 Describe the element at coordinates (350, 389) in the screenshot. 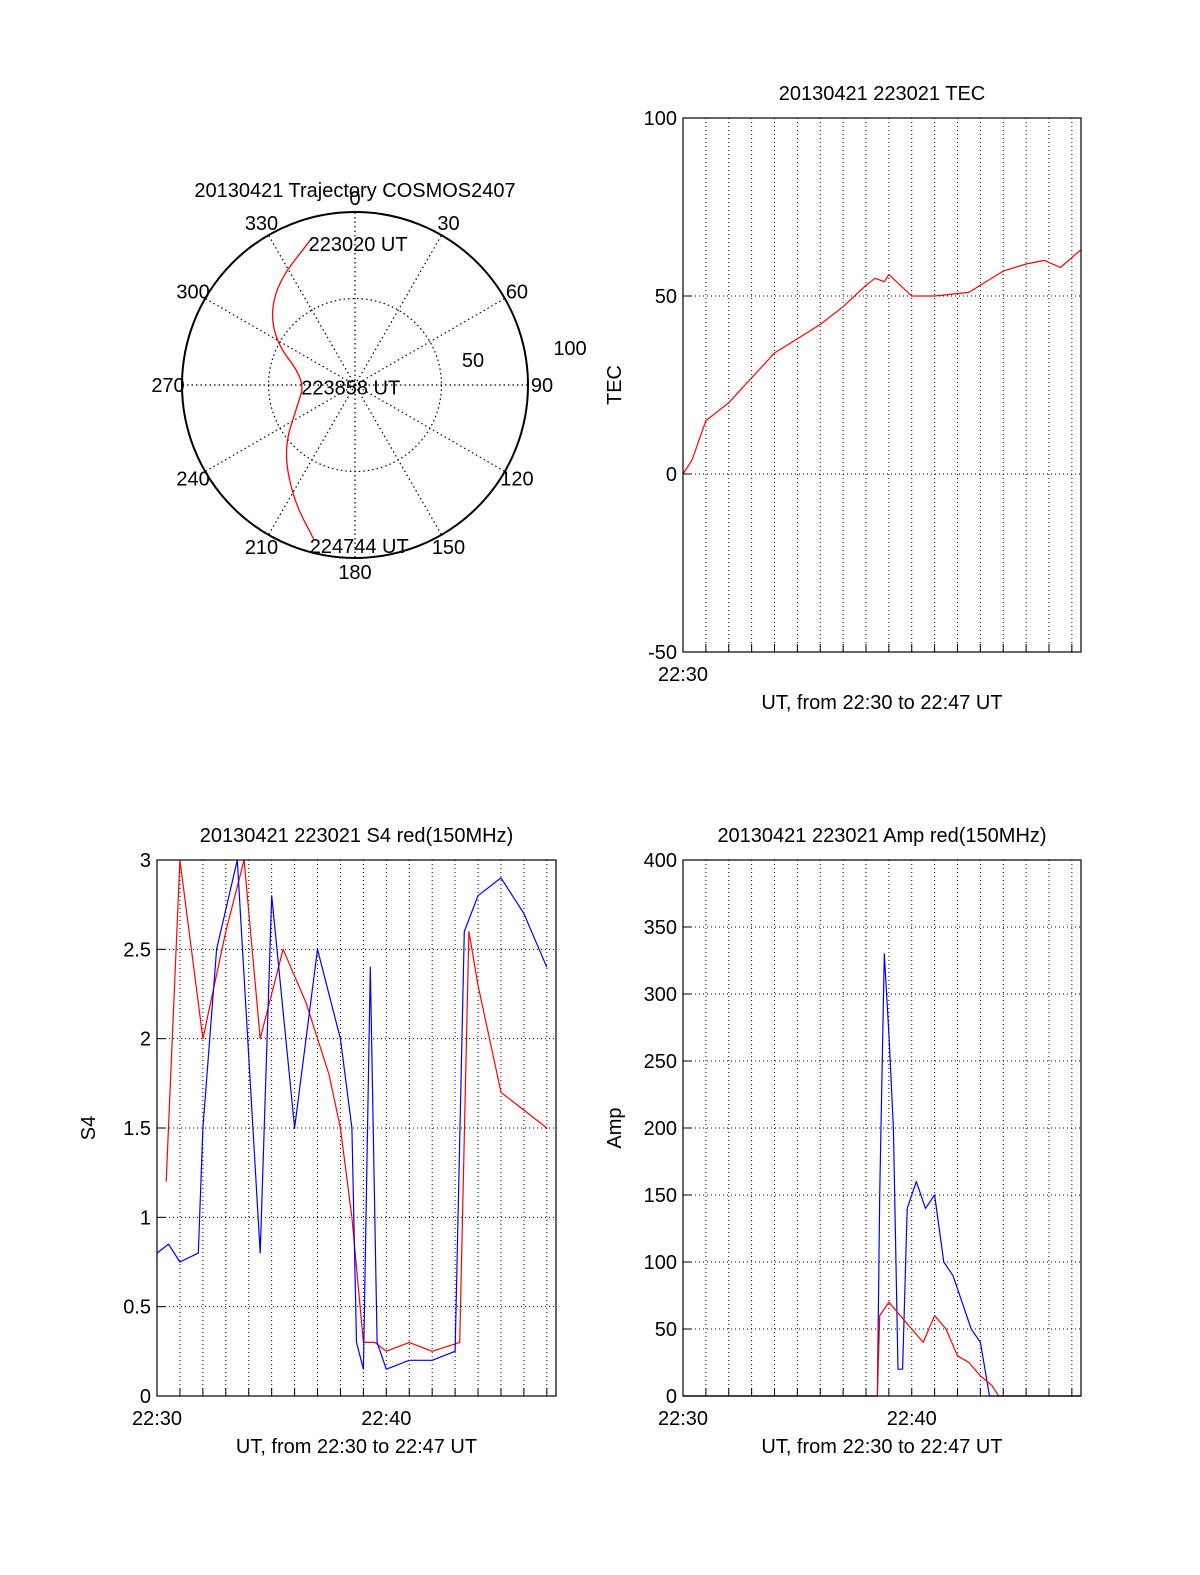

I see `trajectory-time-label: 223858 UT` at that location.